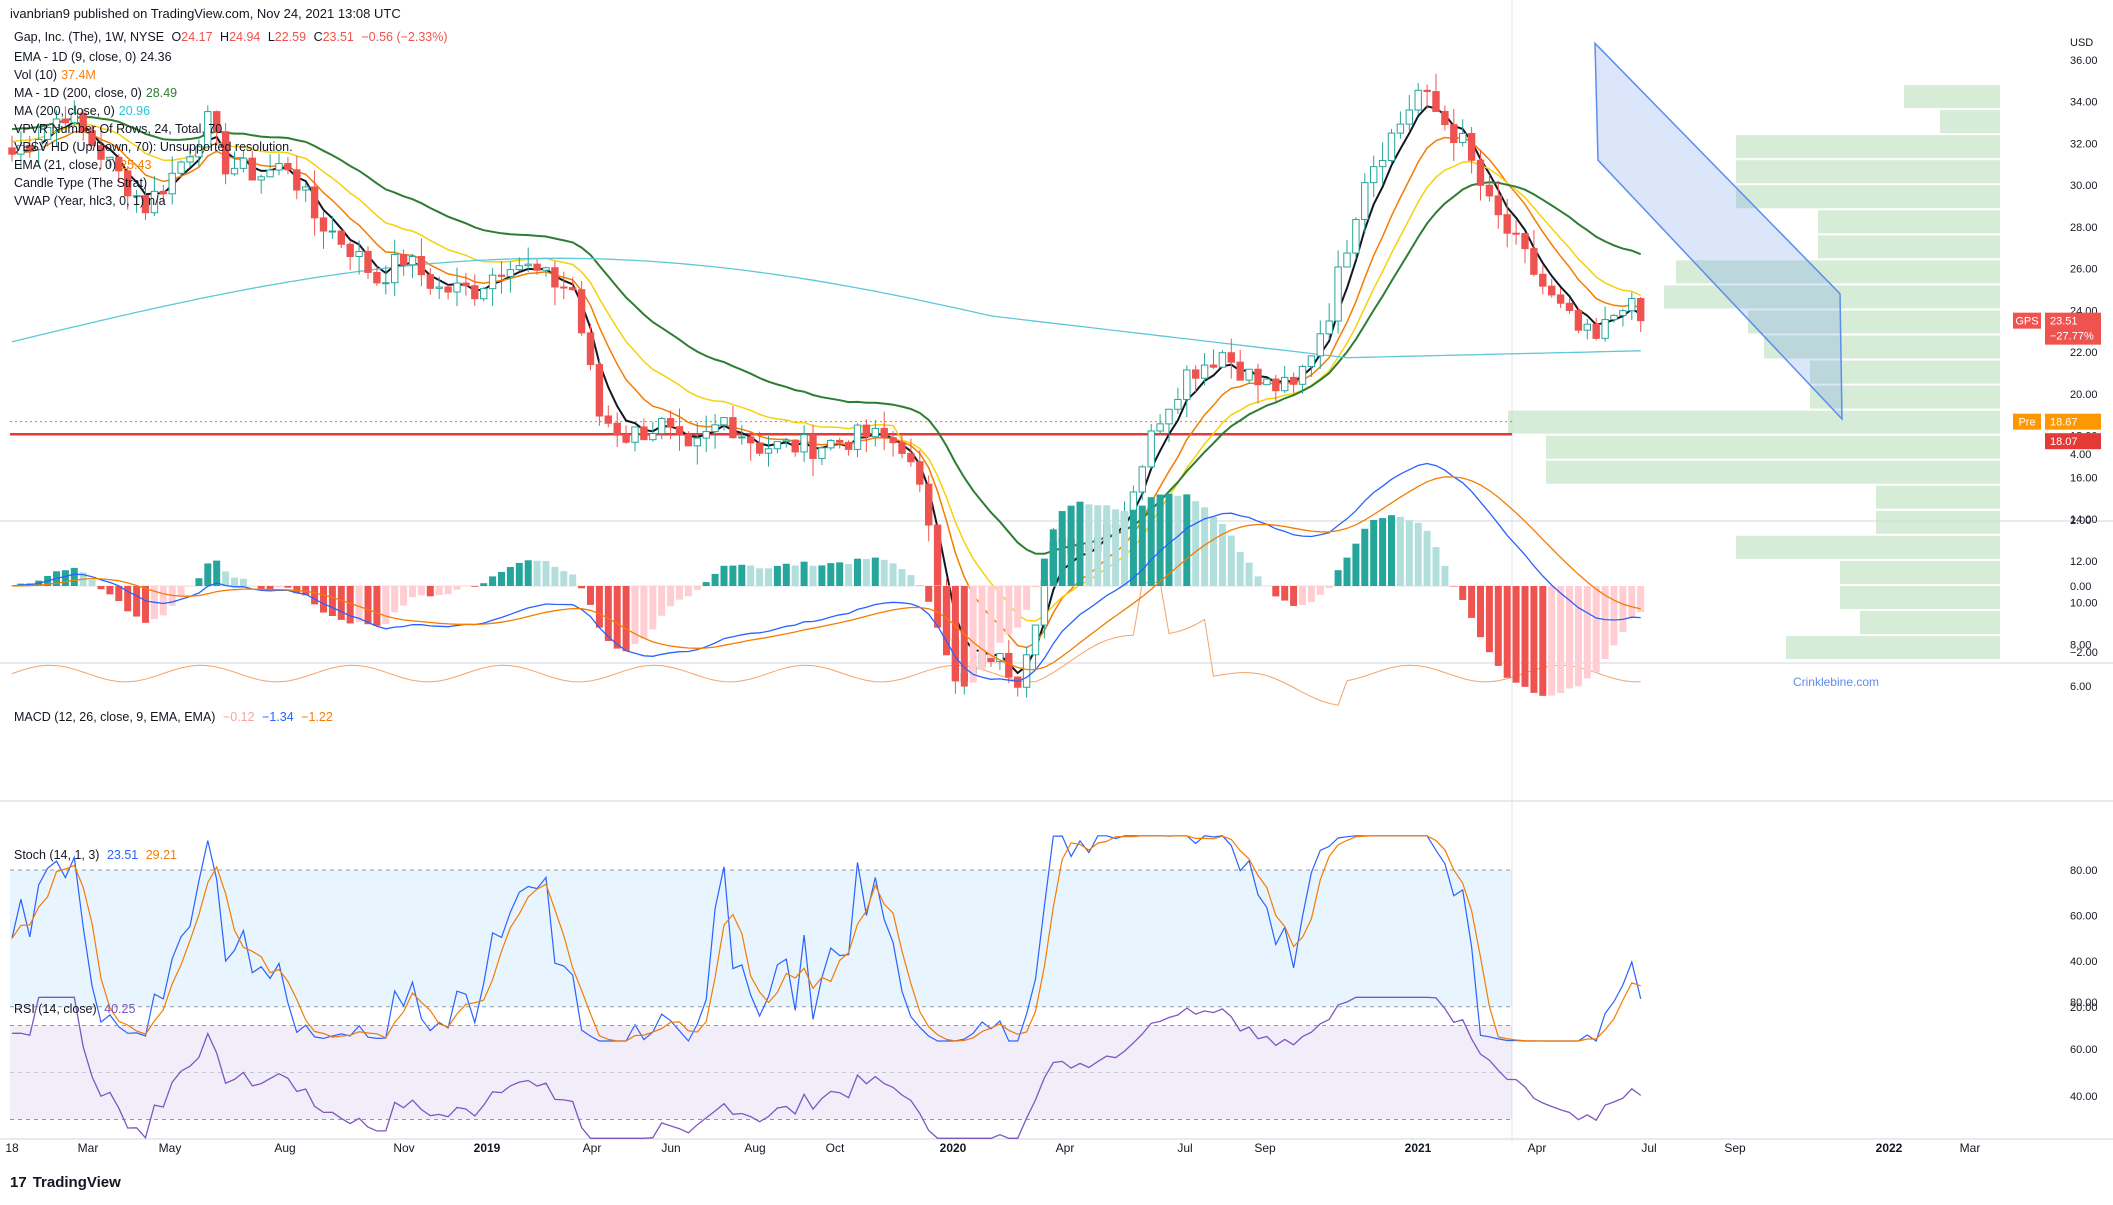  I want to click on indicator-value: 37.4M, so click(78, 75).